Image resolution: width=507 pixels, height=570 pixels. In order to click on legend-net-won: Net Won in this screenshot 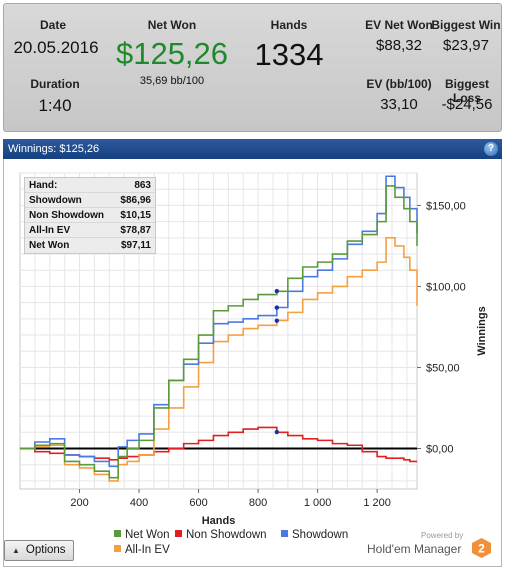, I will do `click(142, 535)`.